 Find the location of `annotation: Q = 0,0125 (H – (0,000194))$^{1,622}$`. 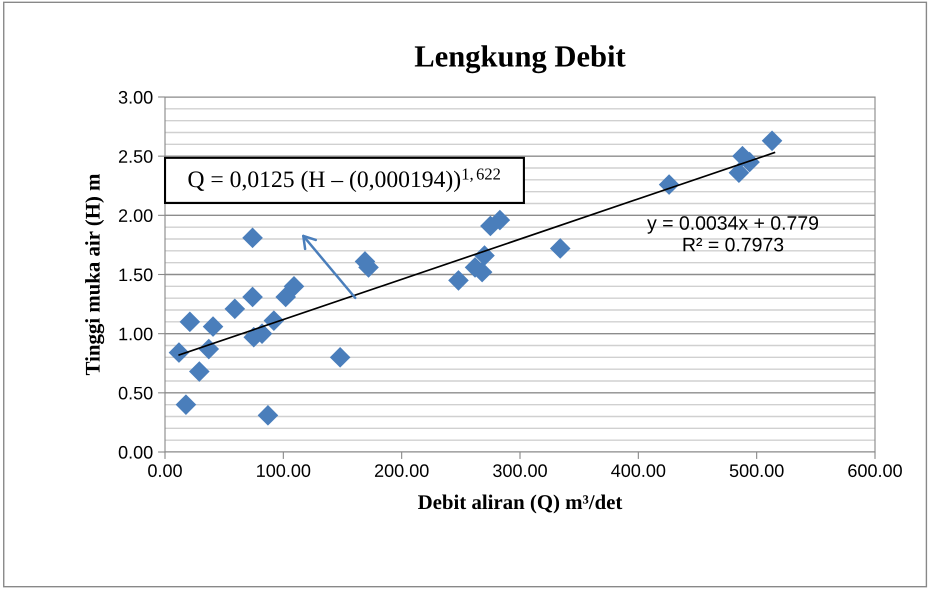

annotation: Q = 0,0125 (H – (0,000194))$^{1,622}$ is located at coordinates (344, 180).